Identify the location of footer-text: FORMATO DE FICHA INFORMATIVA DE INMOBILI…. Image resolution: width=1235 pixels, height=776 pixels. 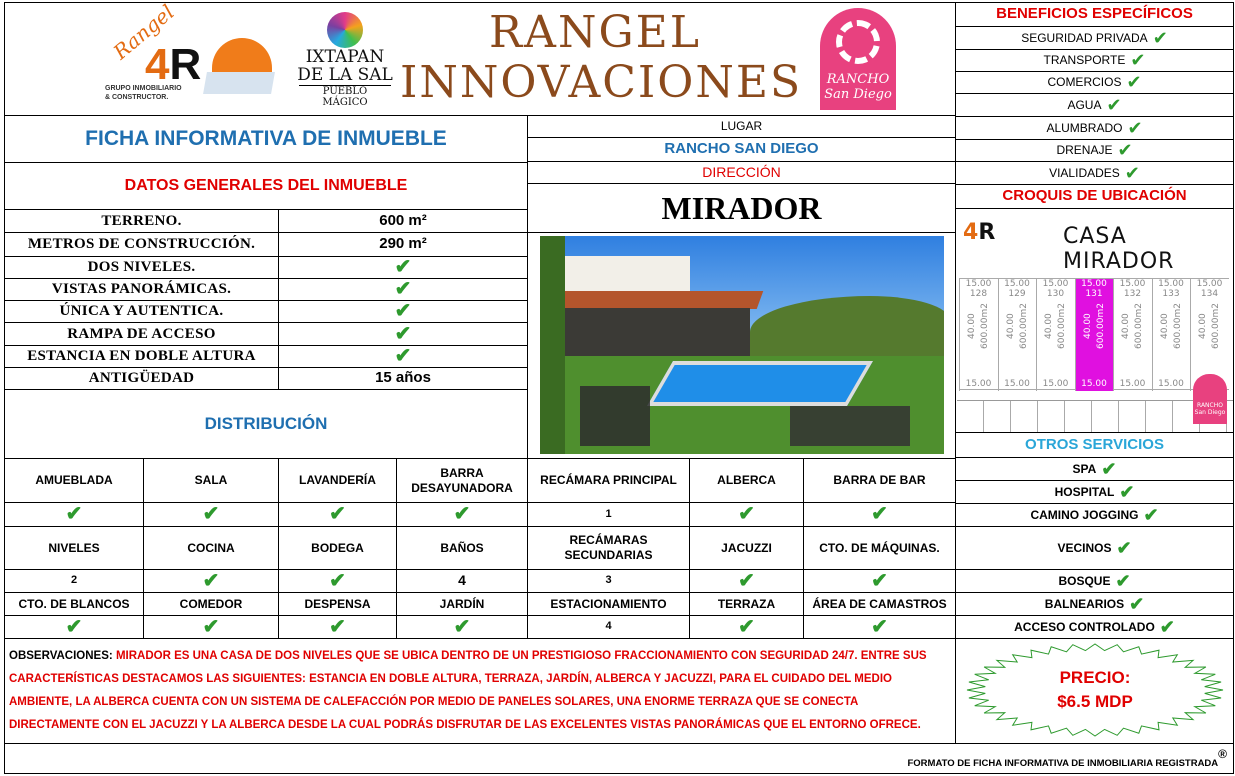
(1063, 764).